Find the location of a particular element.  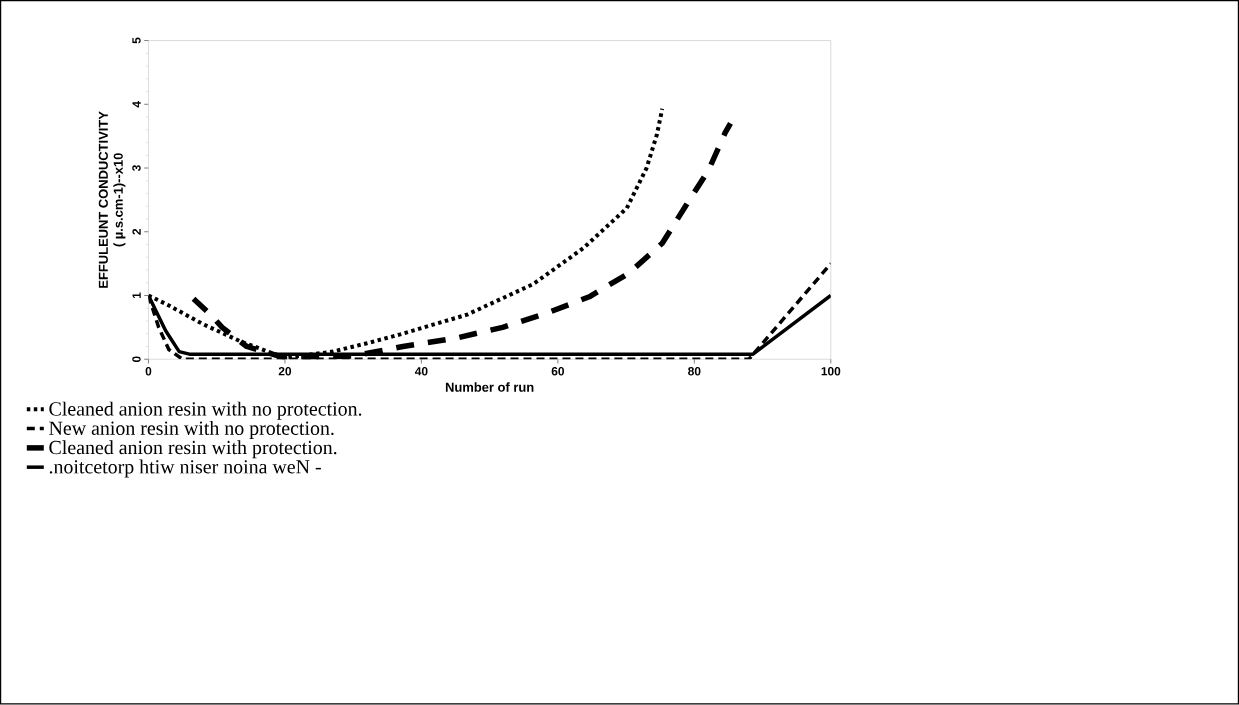

legend-label: New anion resin with no protection. is located at coordinates (191, 430).